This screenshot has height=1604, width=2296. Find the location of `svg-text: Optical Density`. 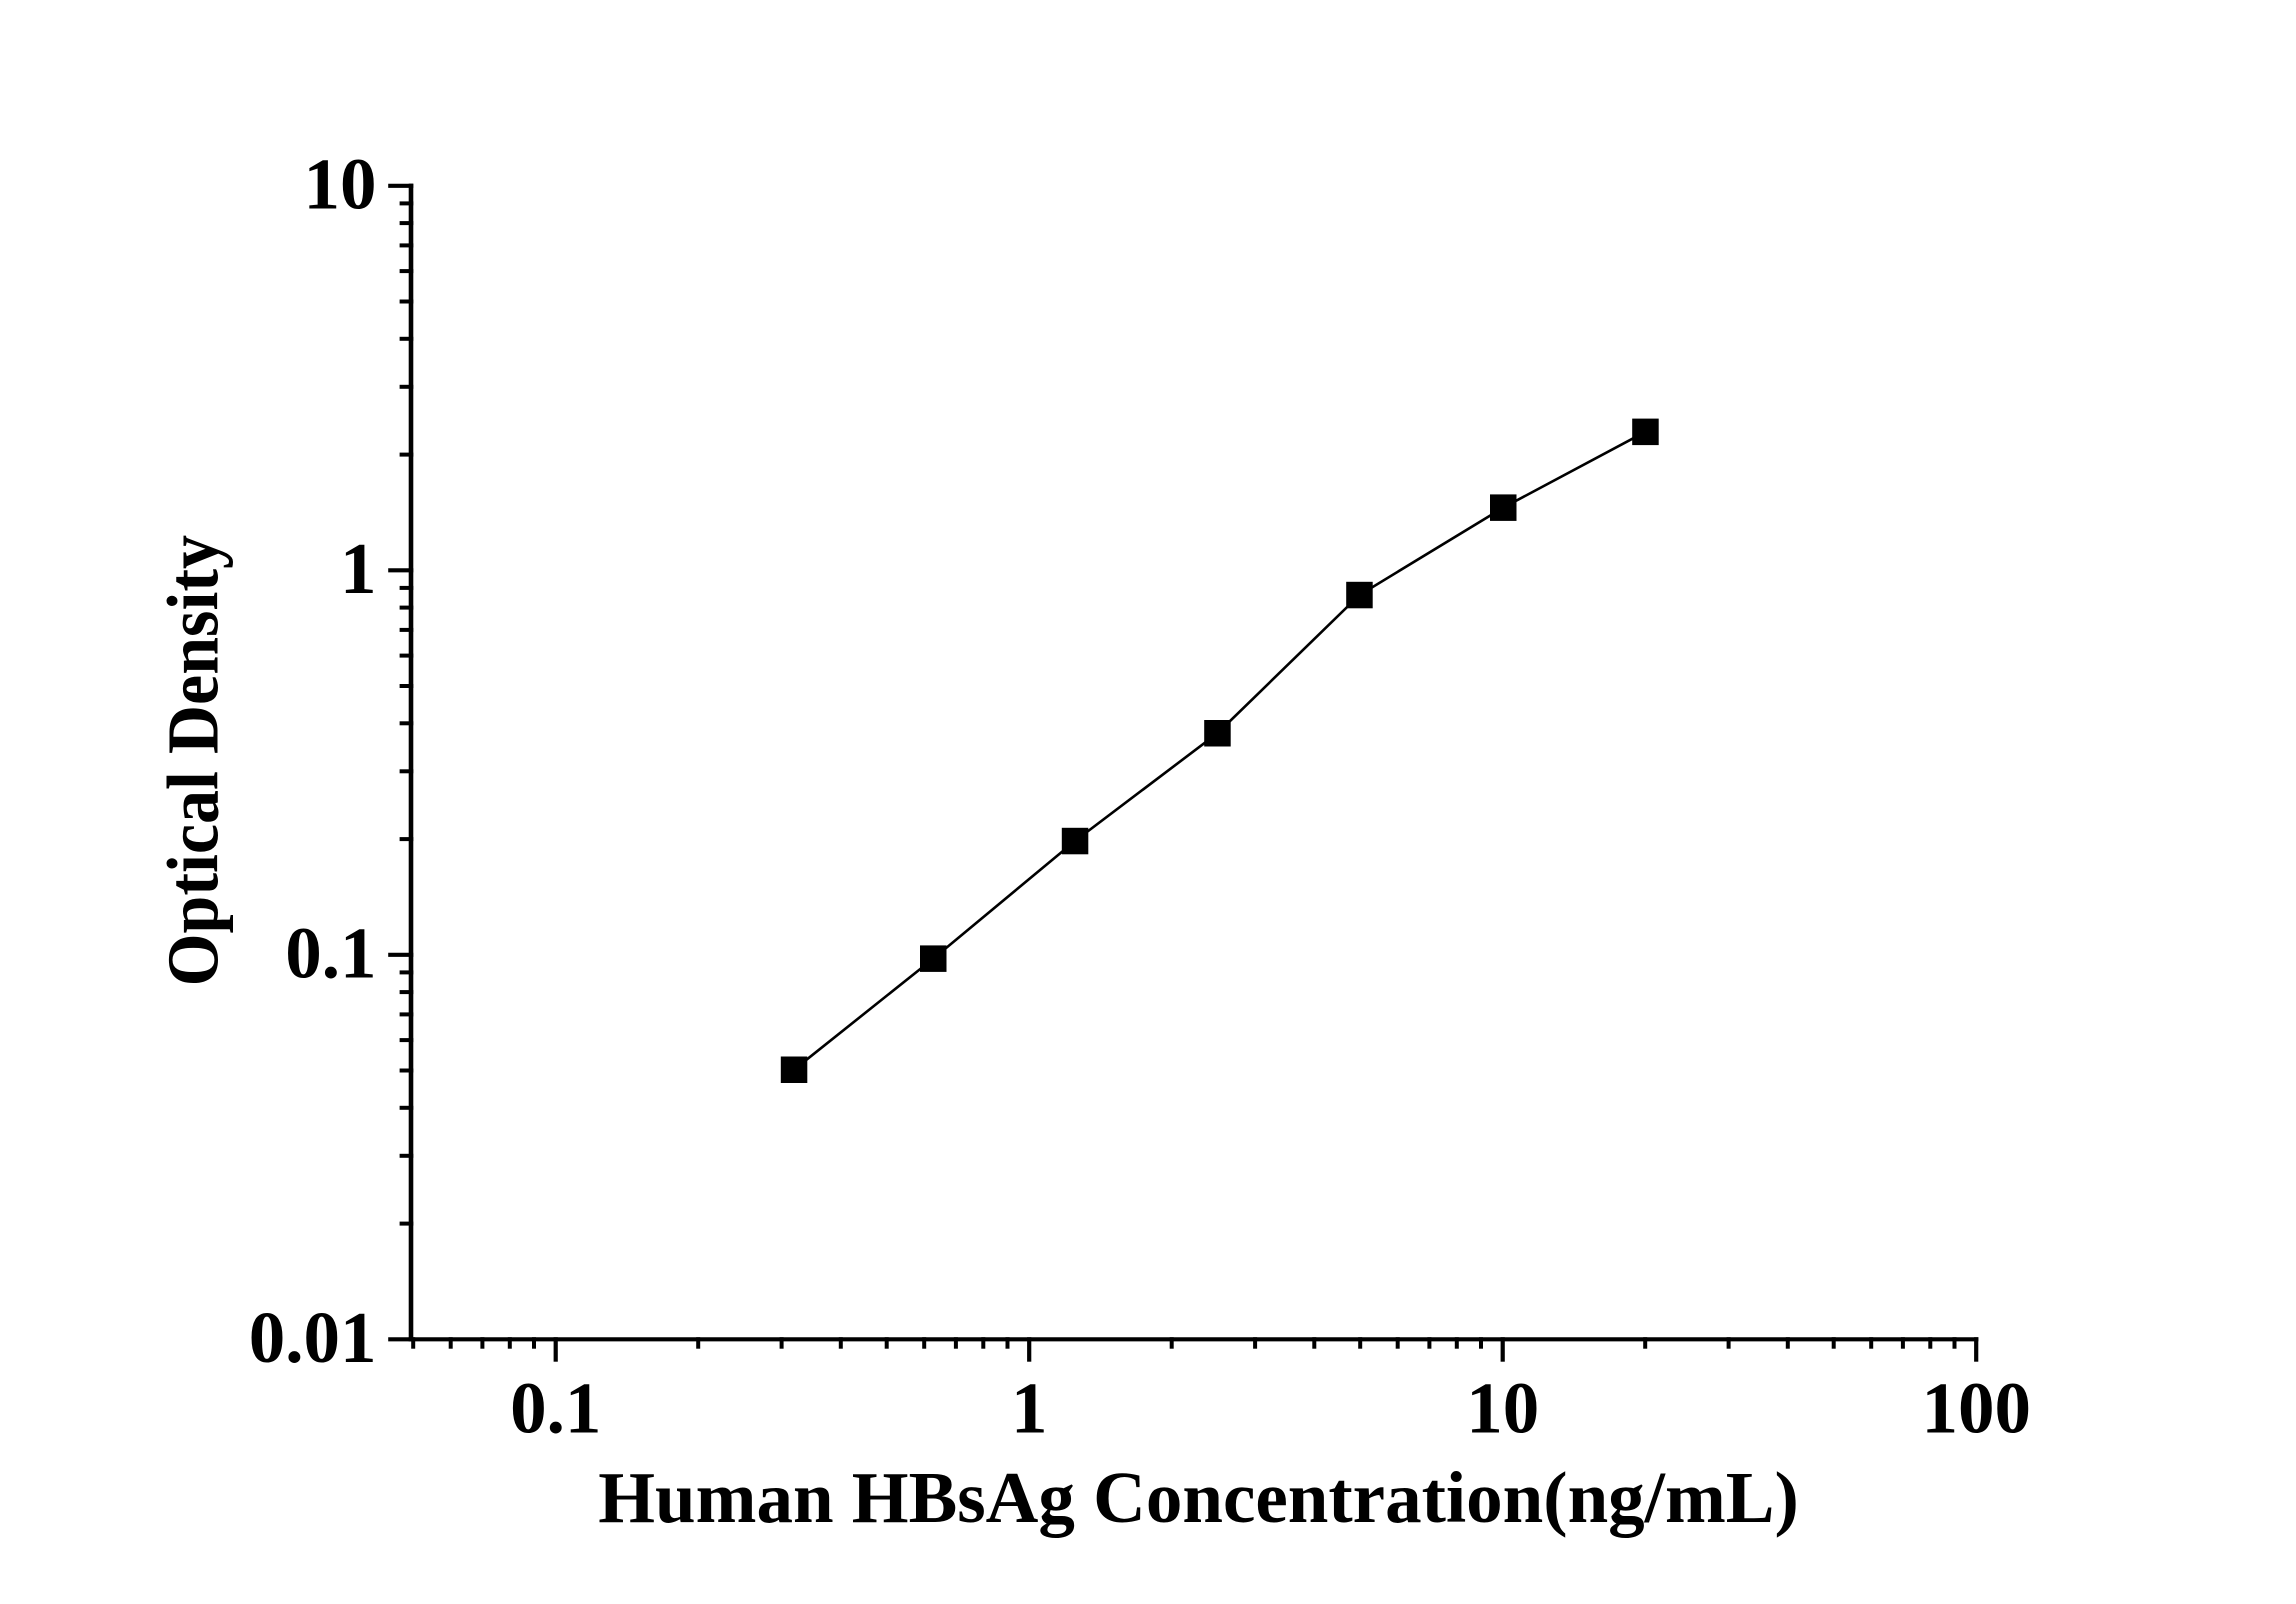

svg-text: Optical Density is located at coordinates (193, 760).